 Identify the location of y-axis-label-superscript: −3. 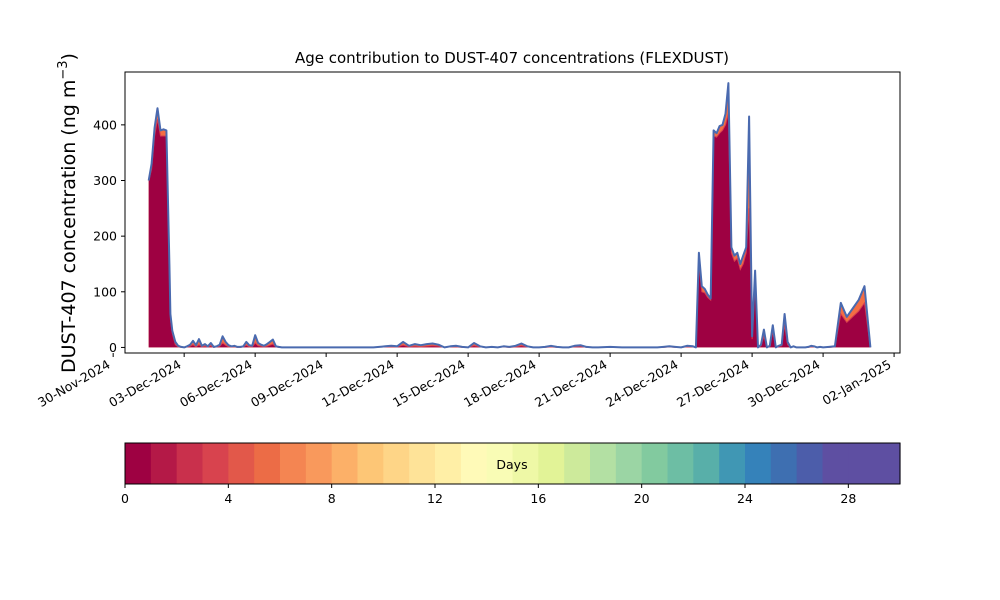
(63, 69).